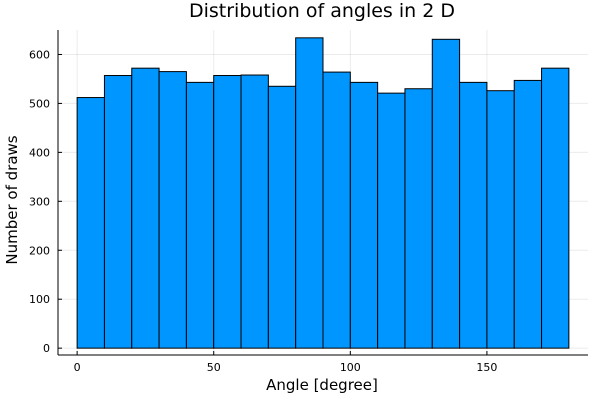 The width and height of the screenshot is (600, 400). What do you see at coordinates (322, 11) in the screenshot?
I see `chart-title: Distribution of angles in 2 D` at bounding box center [322, 11].